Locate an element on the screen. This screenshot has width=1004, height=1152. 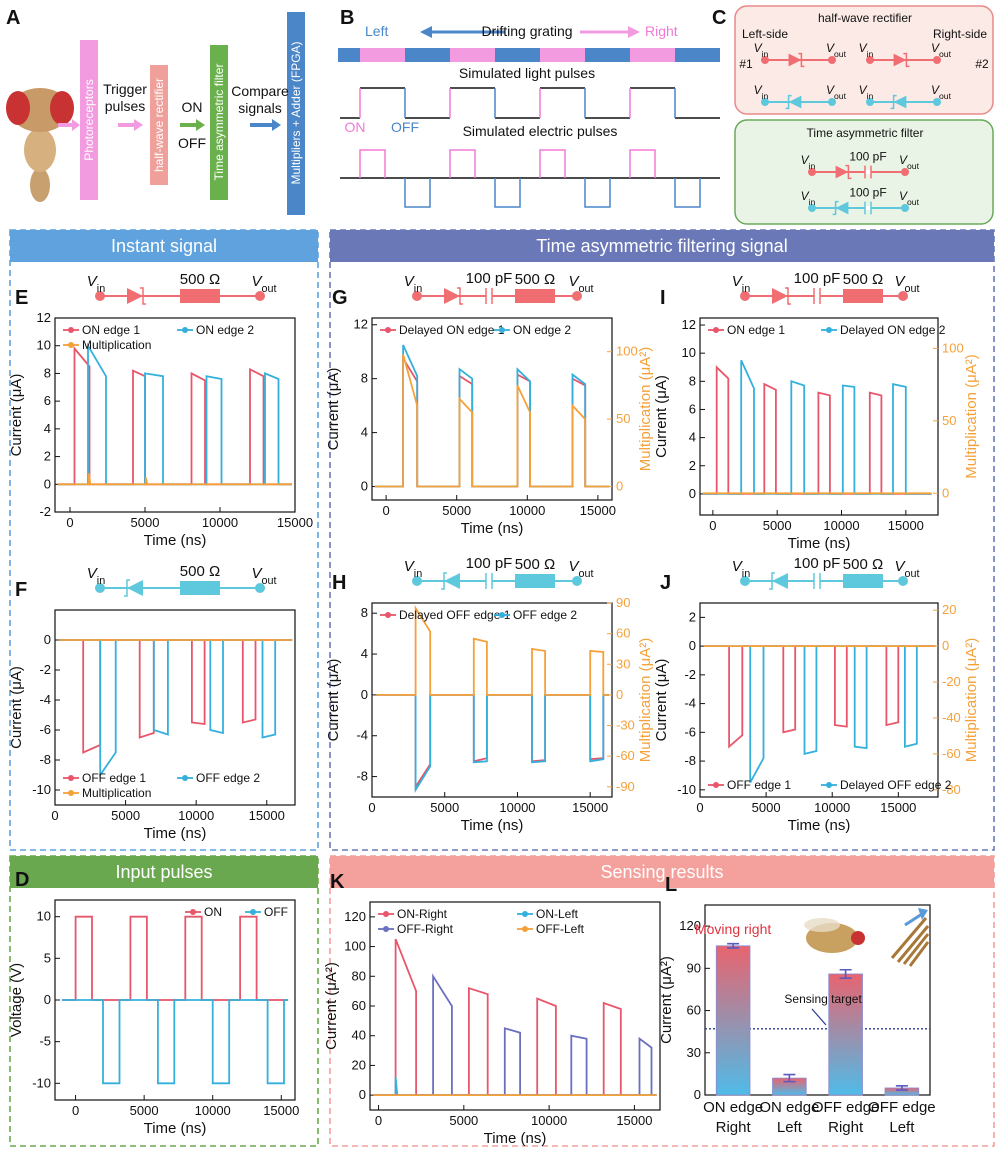
threshold-label: Sensing target is located at coordinates (823, 999).